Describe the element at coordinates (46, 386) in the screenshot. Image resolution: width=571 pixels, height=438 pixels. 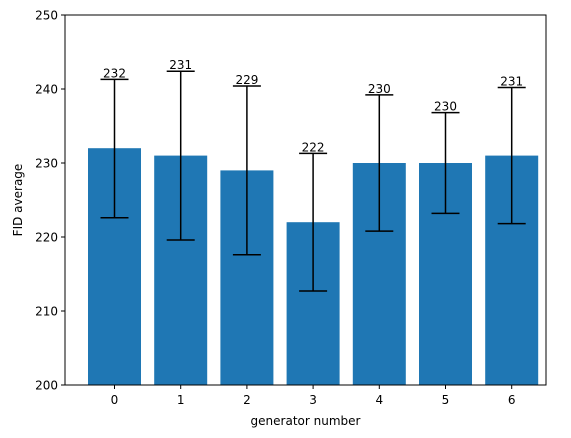
I see `y-tick-label: 200` at that location.